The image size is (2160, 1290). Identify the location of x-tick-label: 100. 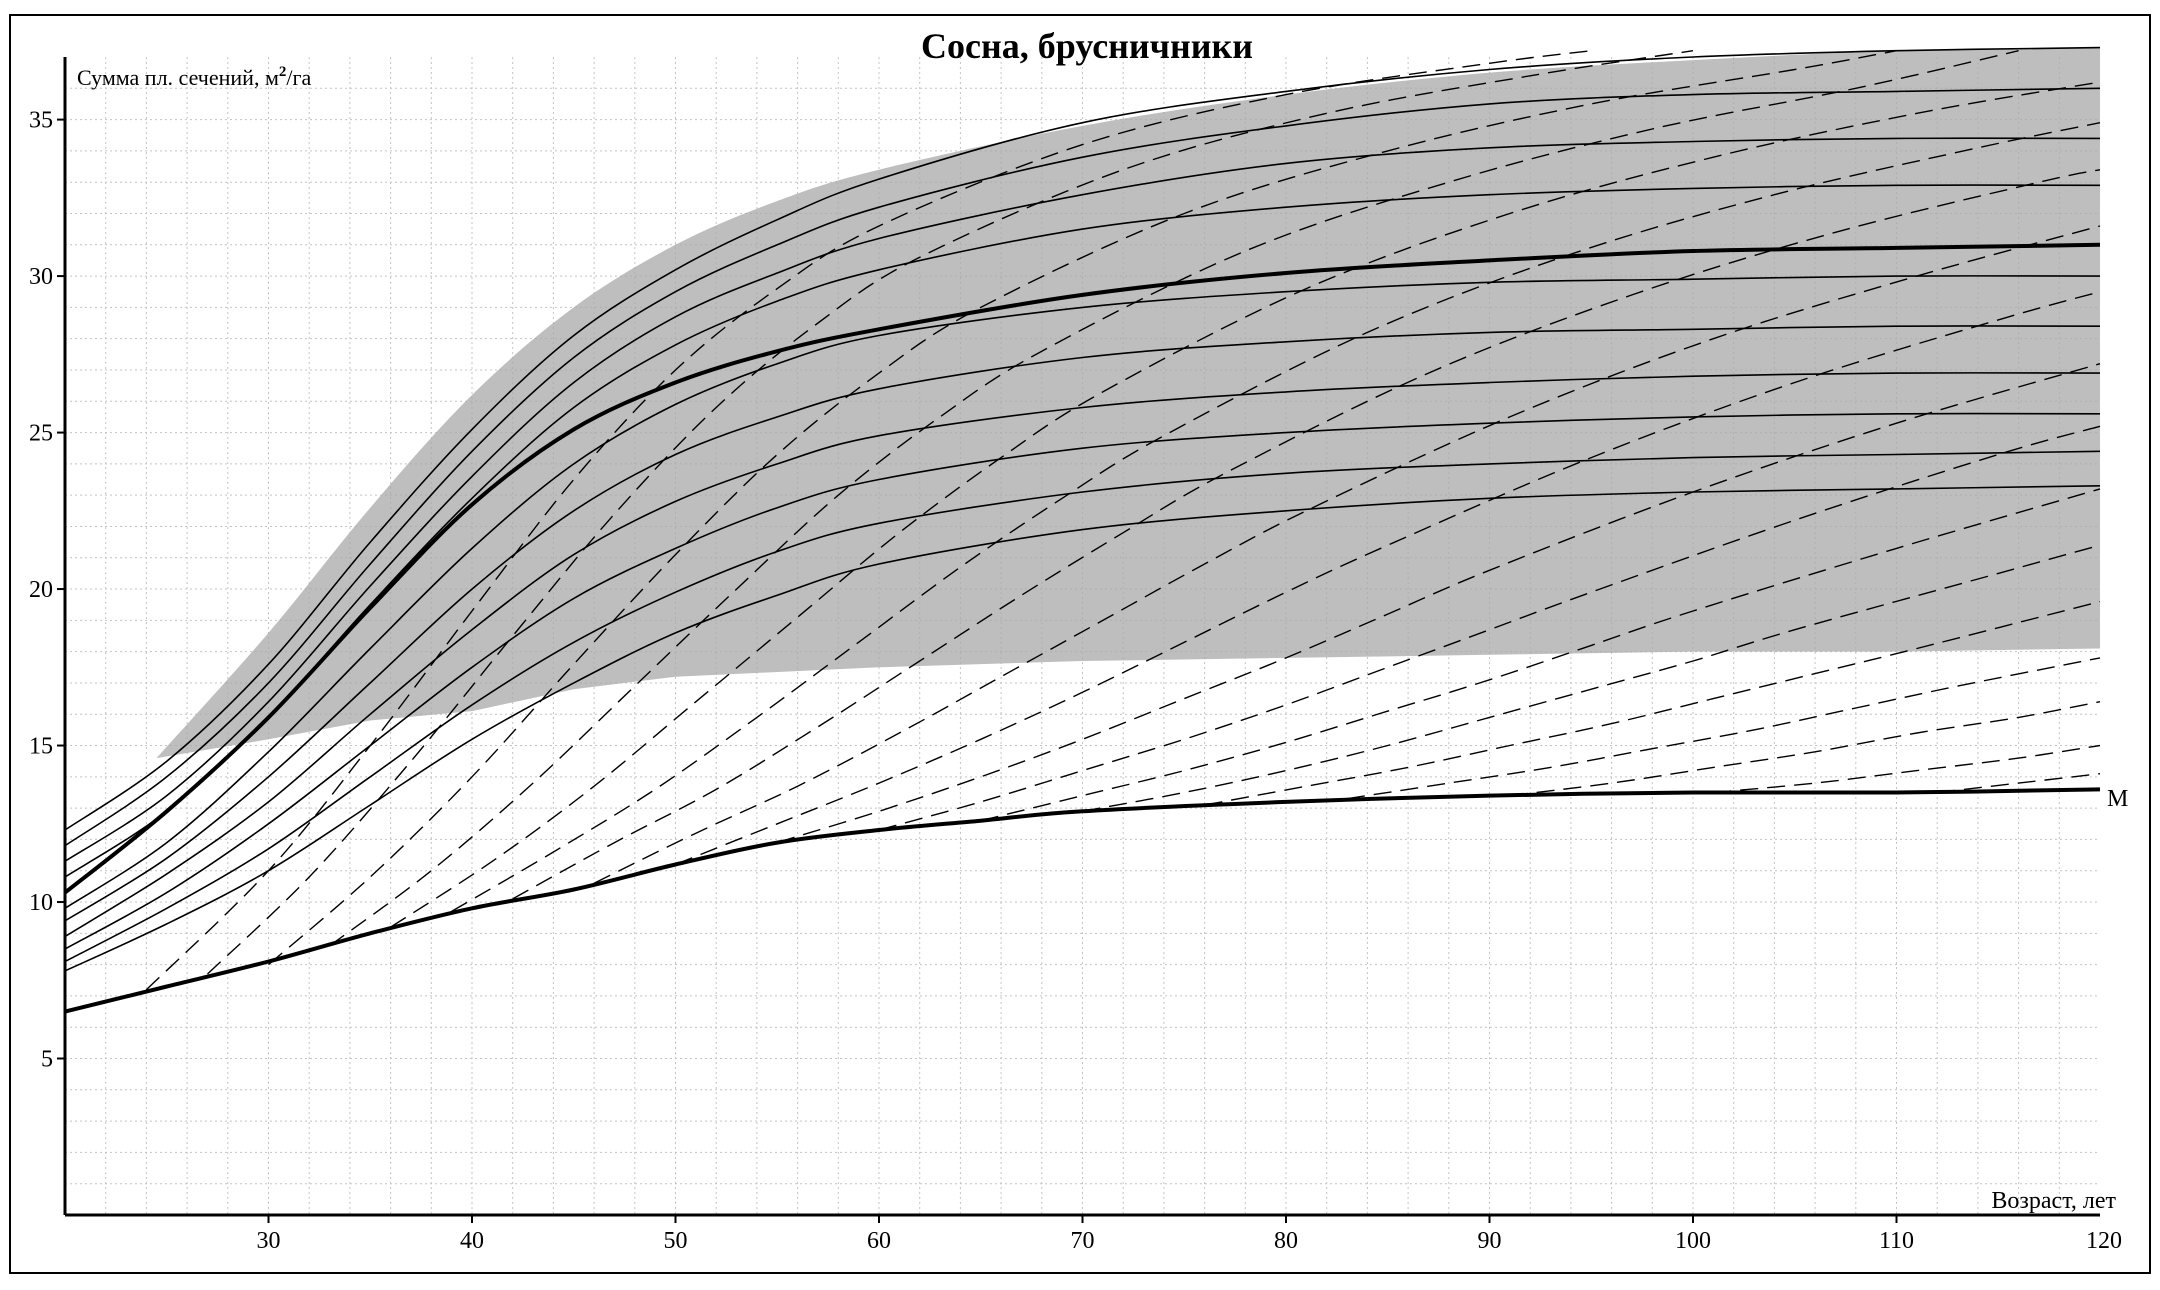
(1693, 1241).